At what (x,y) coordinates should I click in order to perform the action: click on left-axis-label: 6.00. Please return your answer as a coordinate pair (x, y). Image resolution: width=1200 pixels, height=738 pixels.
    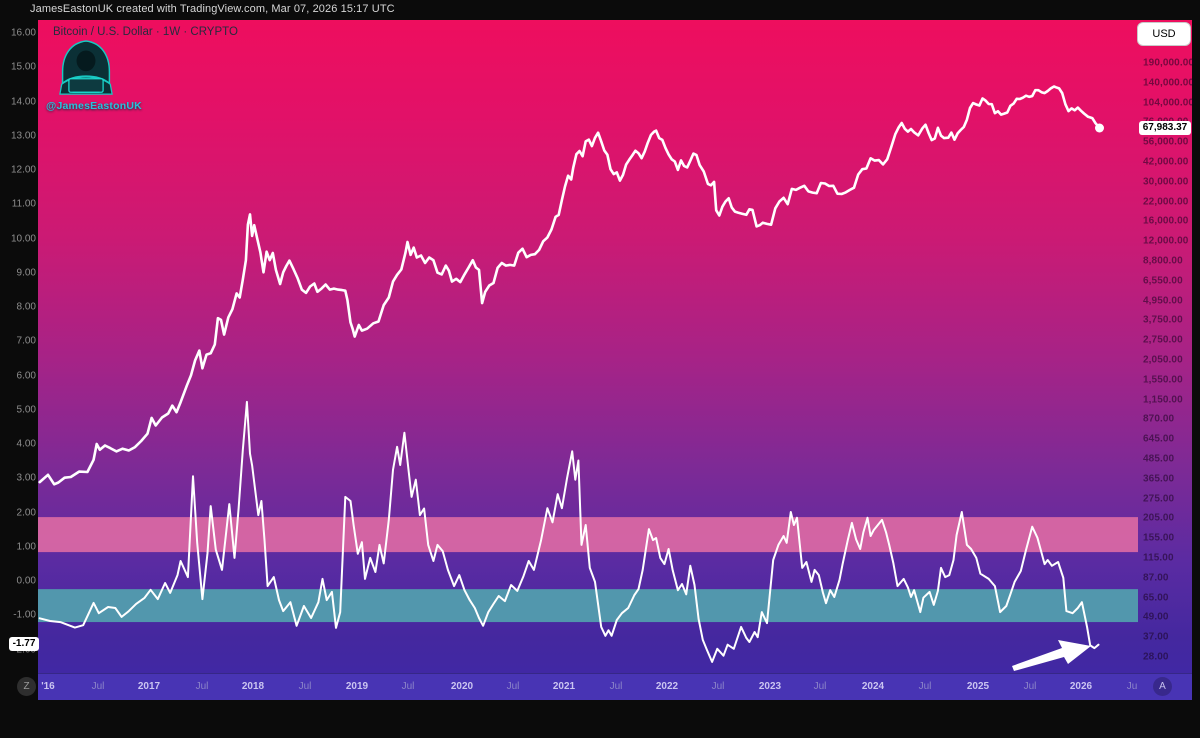
    Looking at the image, I should click on (26, 375).